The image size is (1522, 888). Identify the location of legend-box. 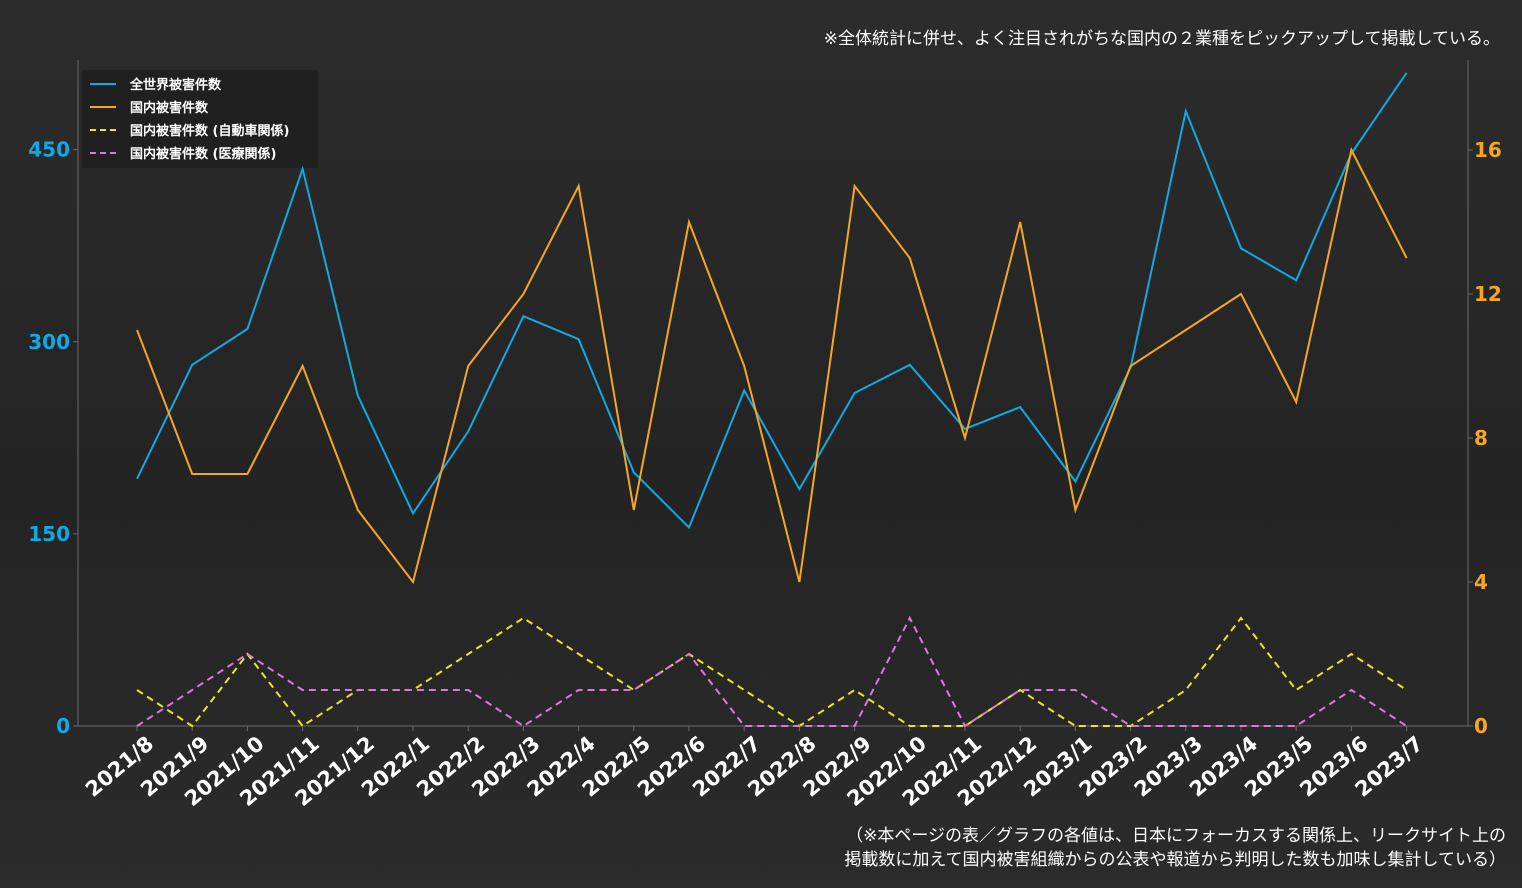
(200, 119).